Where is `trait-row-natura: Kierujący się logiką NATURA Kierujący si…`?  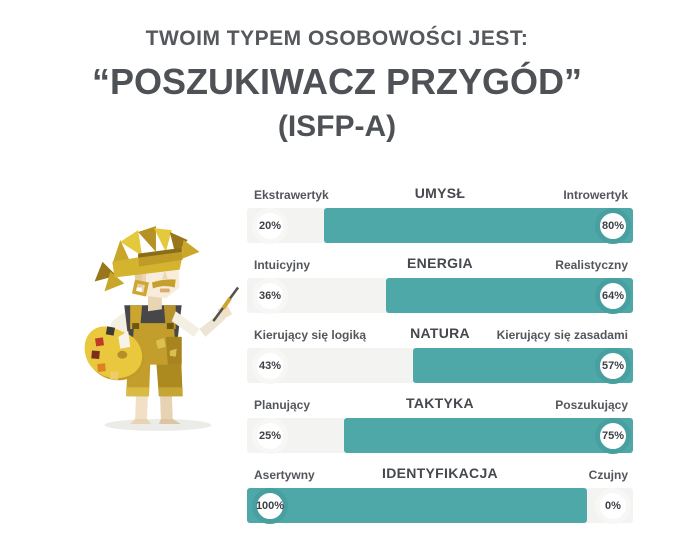
trait-row-natura: Kierujący się logiką NATURA Kierujący si… is located at coordinates (440, 358).